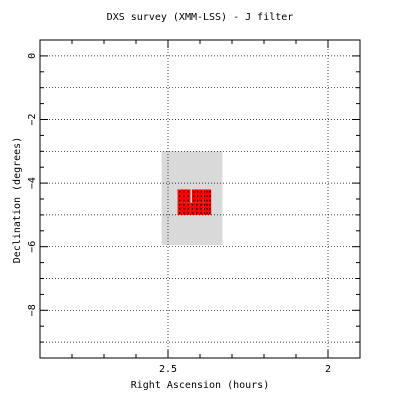  I want to click on y-tick-label: −4, so click(32, 183).